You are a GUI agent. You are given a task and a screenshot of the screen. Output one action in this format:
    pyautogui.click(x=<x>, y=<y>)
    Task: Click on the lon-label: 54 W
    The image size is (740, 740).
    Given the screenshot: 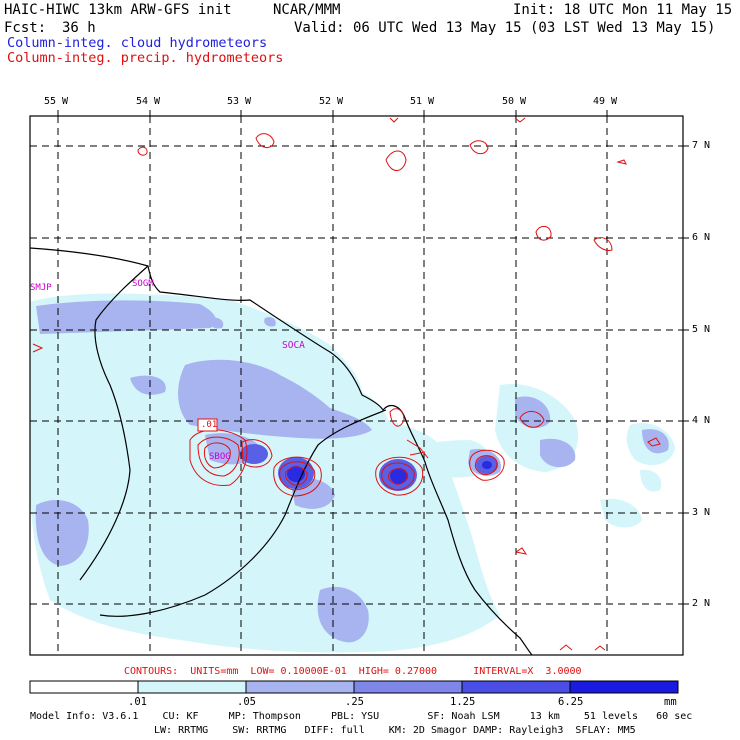 What is the action you would take?
    pyautogui.click(x=148, y=101)
    